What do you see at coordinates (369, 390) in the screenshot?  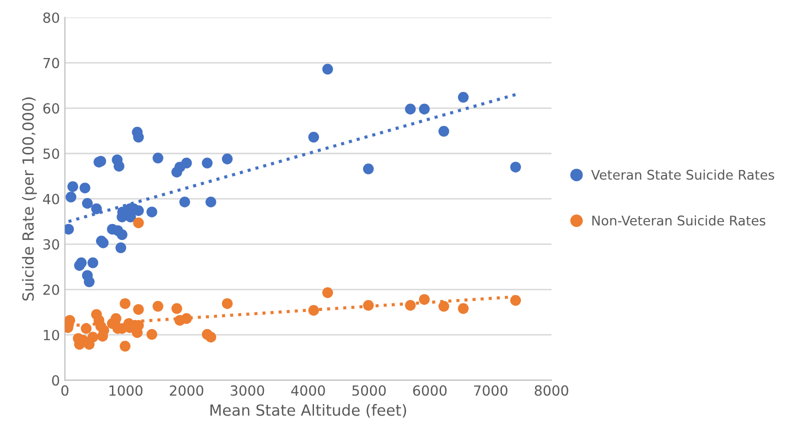 I see `x-tick-label: 5000` at bounding box center [369, 390].